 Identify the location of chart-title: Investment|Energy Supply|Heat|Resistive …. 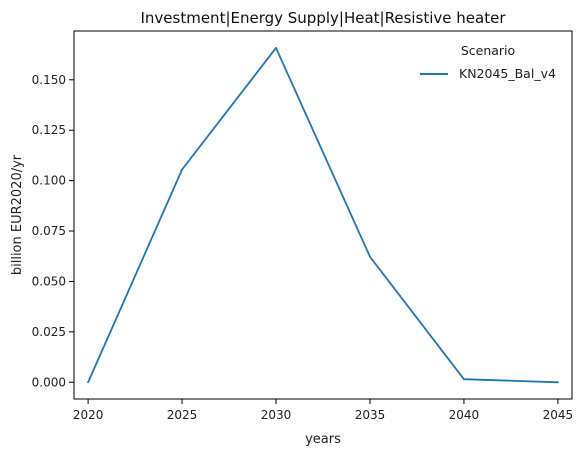
(323, 18).